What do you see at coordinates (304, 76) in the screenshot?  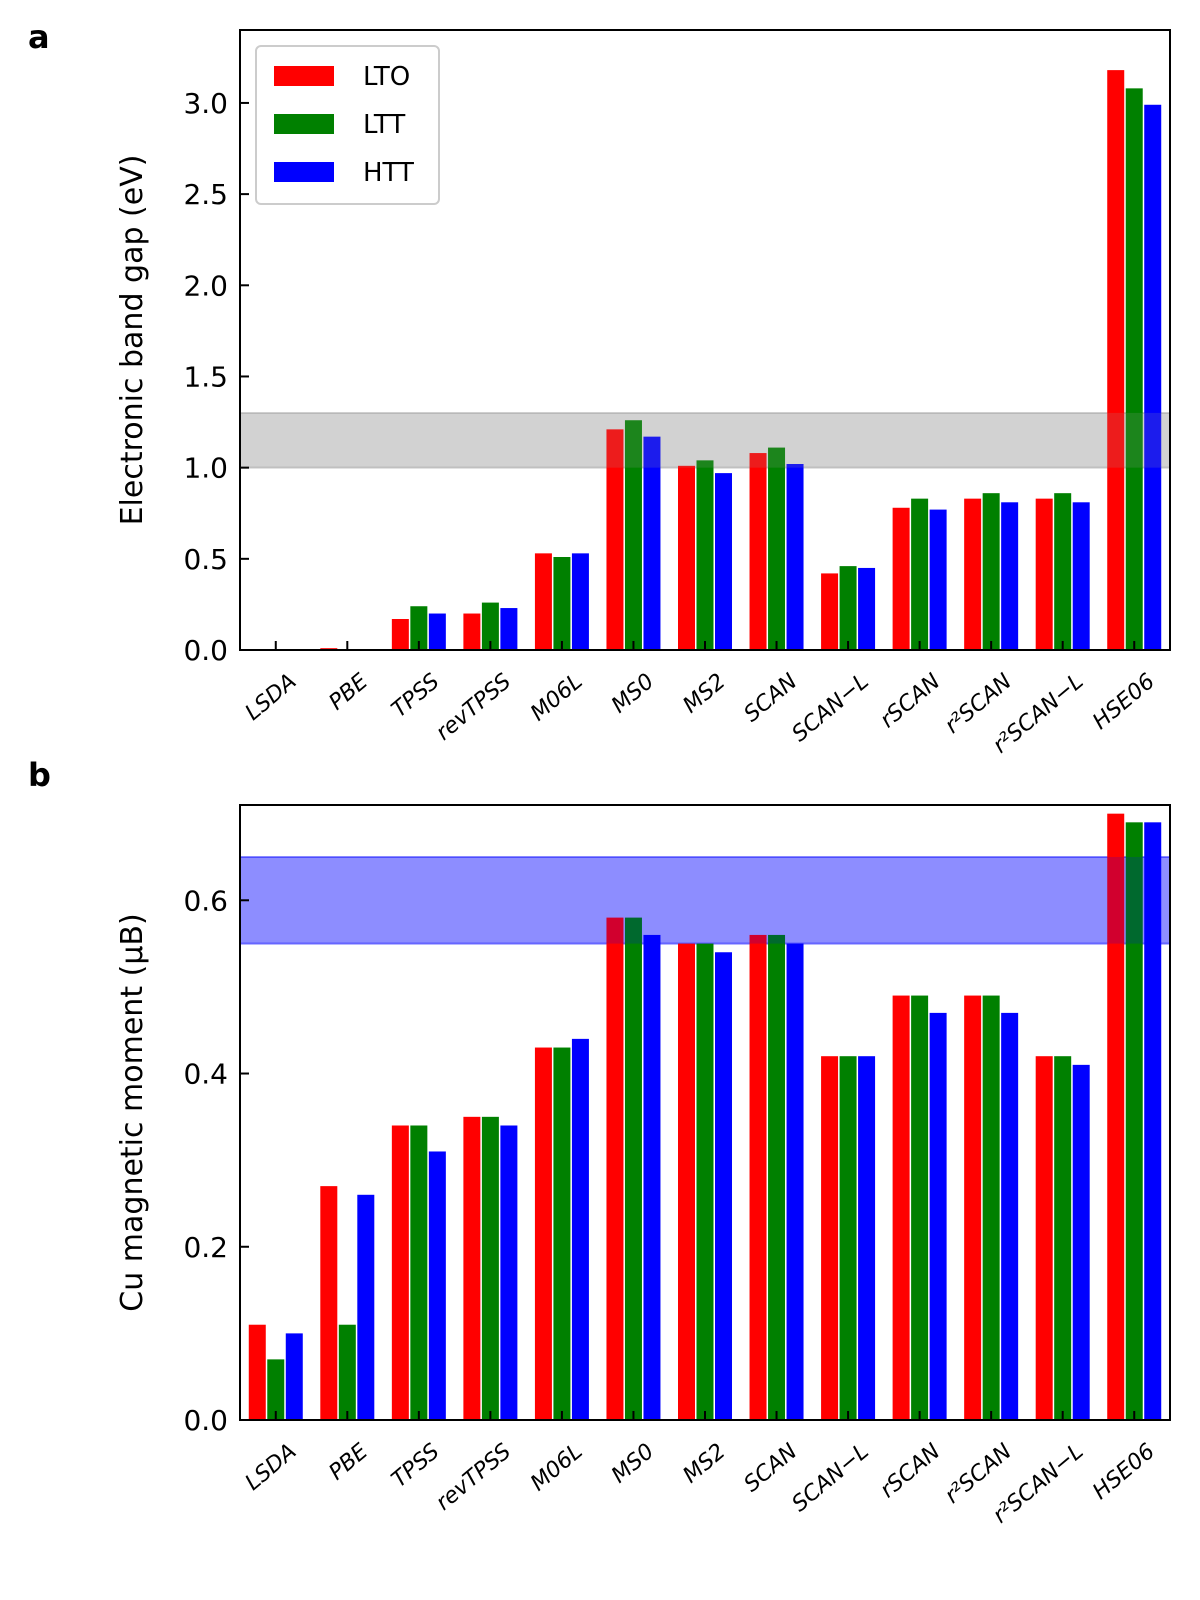 I see `legend-swatch-lto` at bounding box center [304, 76].